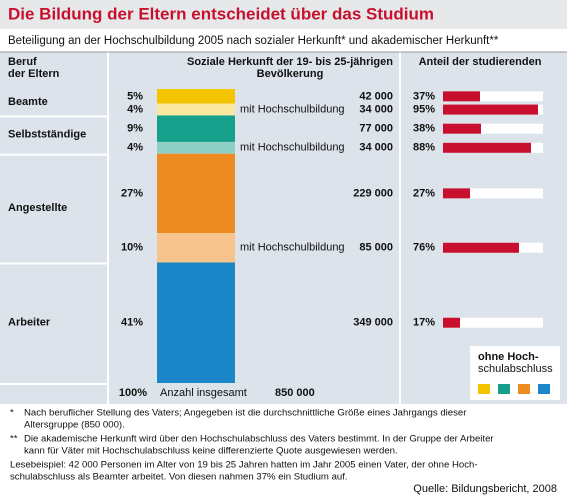 This screenshot has height=500, width=567. I want to click on rate-label: 27%, so click(424, 193).